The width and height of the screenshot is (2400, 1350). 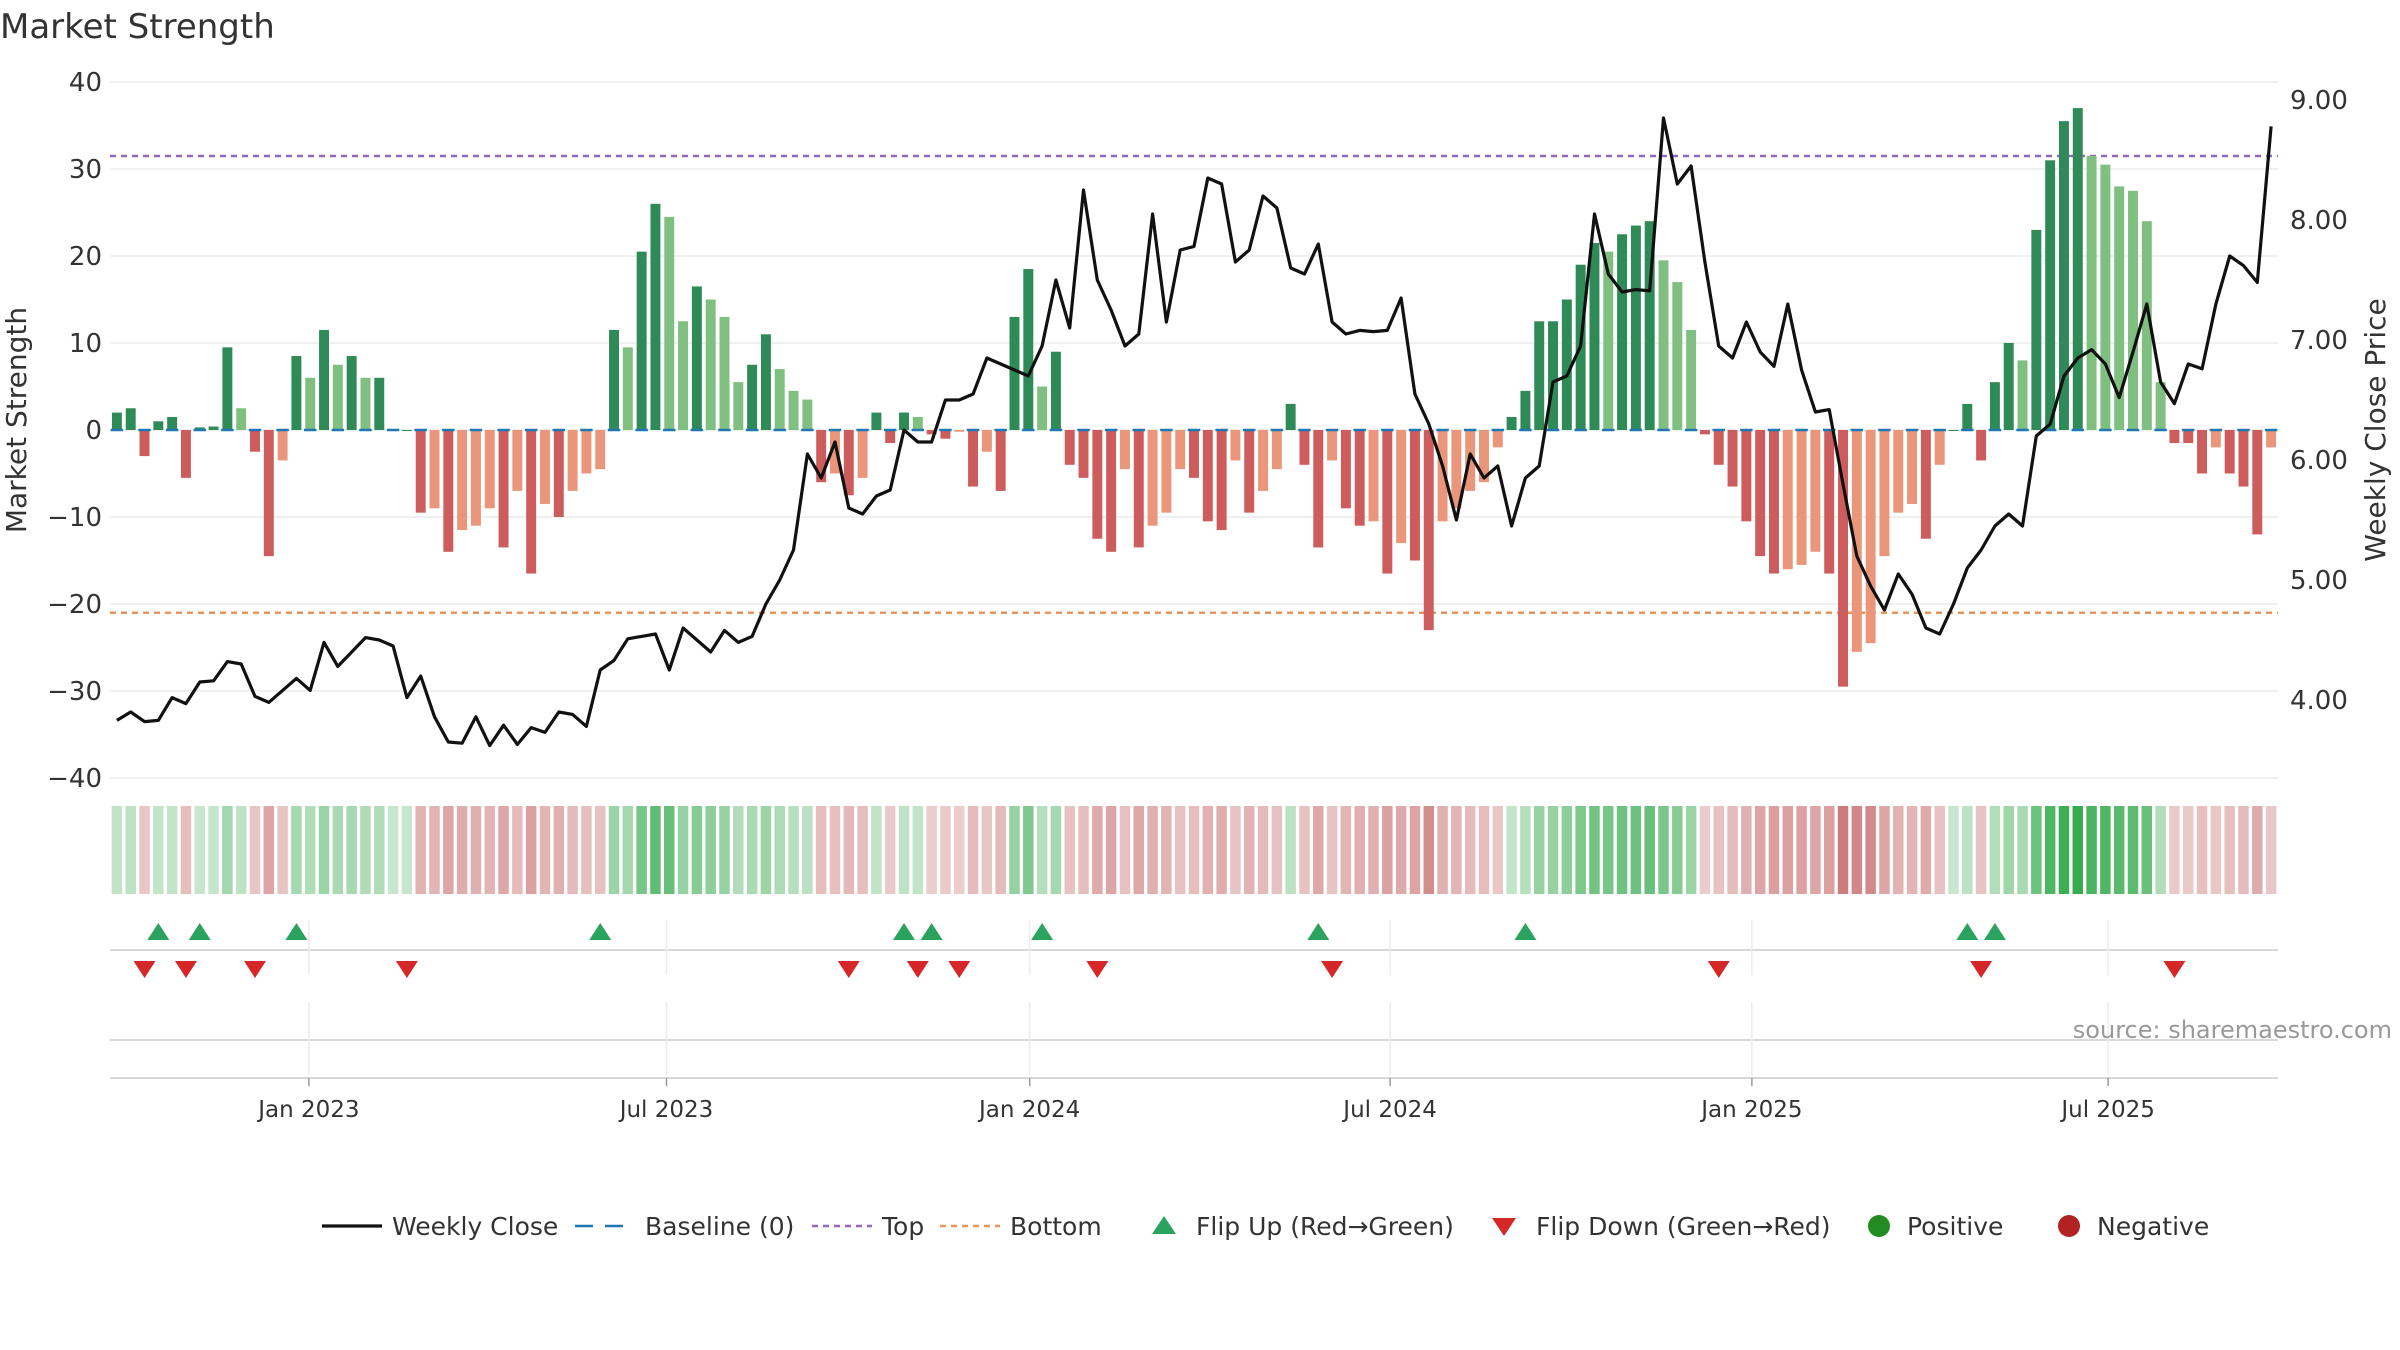 I want to click on chart-title: Market Strength, so click(x=137, y=27).